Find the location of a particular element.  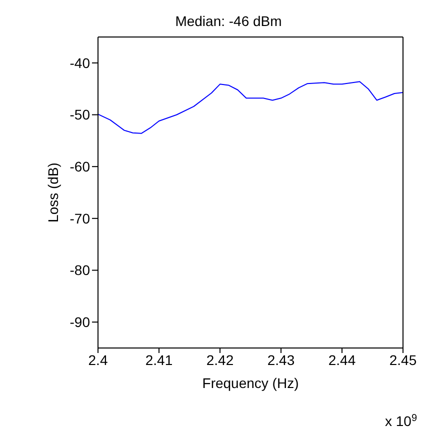

text: x 10$^{9}$ is located at coordinates (401, 420).